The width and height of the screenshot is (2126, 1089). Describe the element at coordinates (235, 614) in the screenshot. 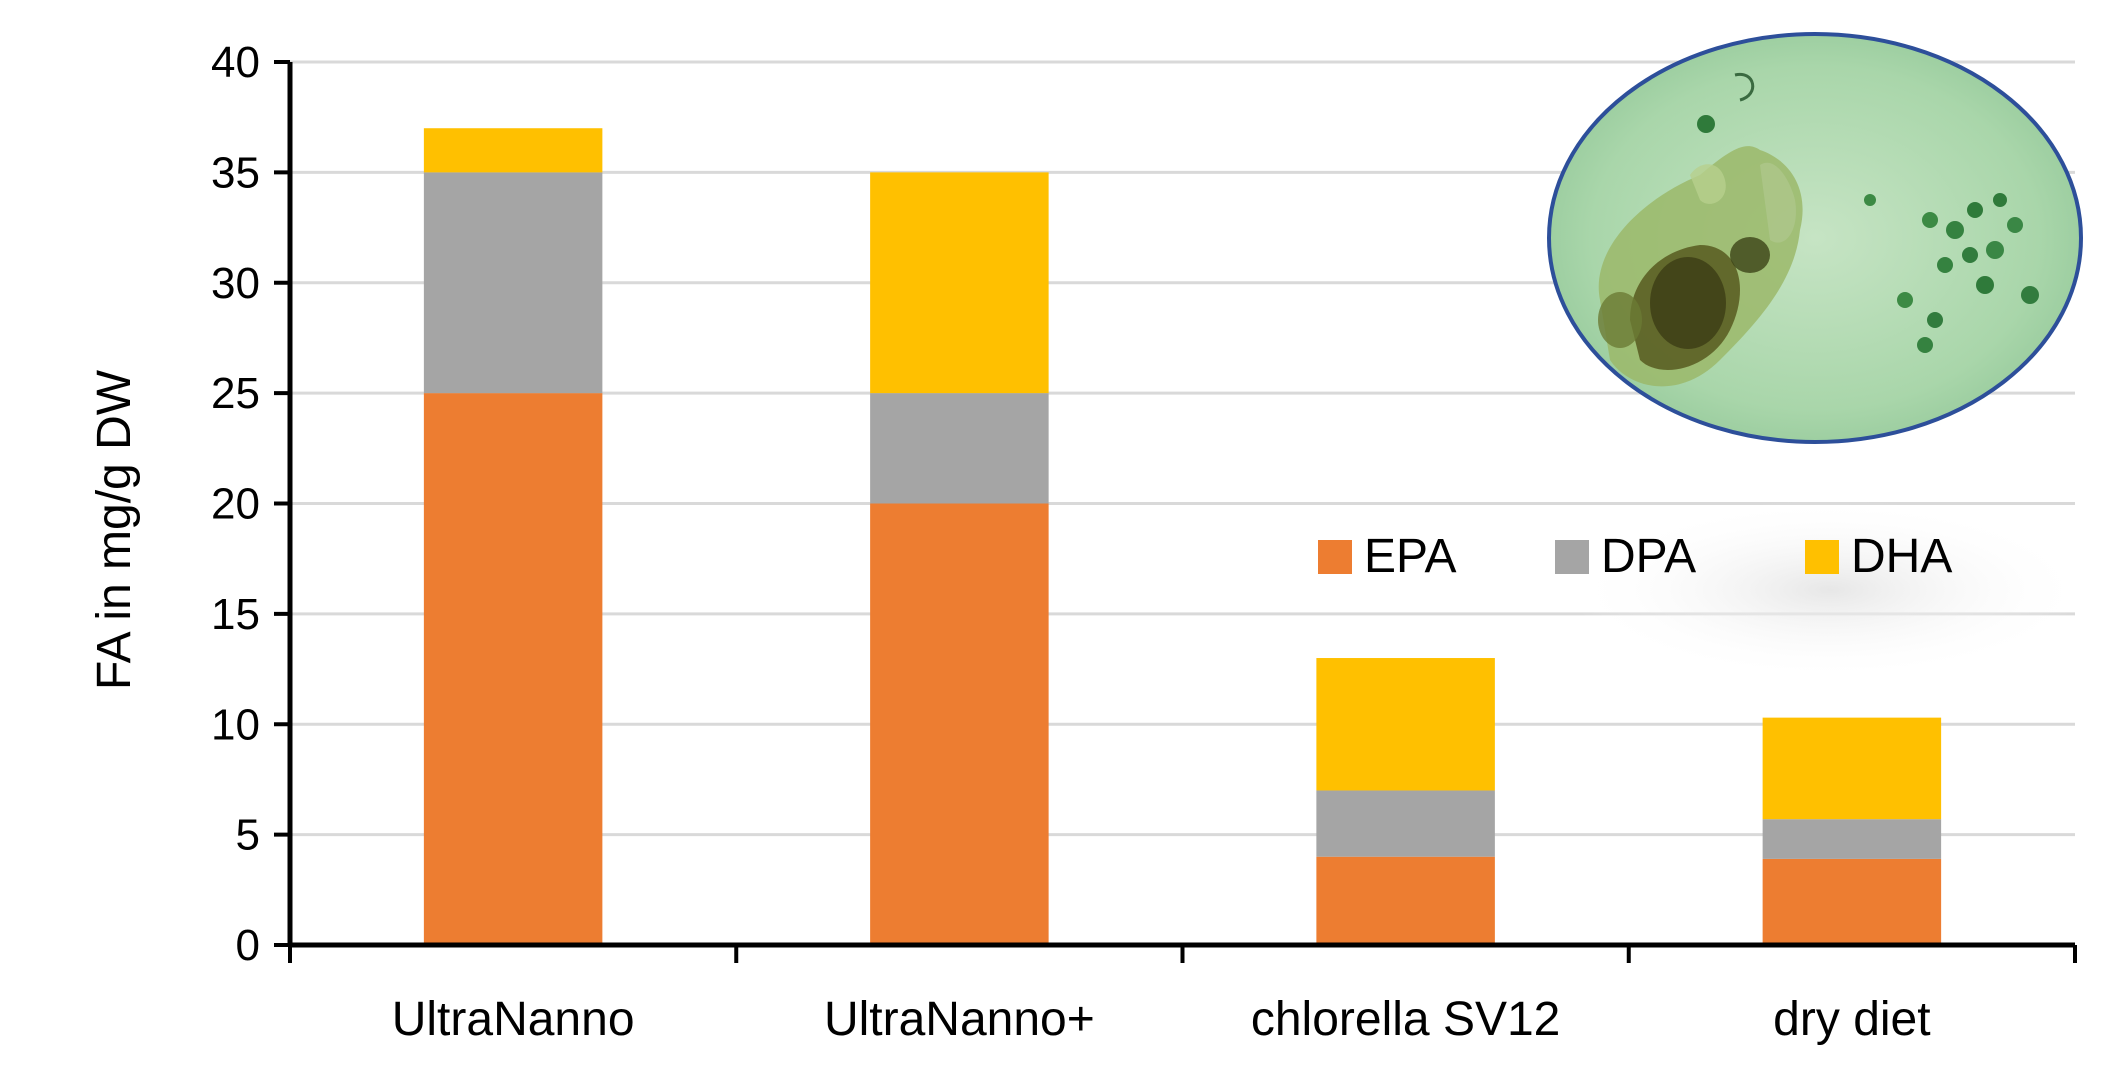

I see `y-tick-label: 15` at that location.